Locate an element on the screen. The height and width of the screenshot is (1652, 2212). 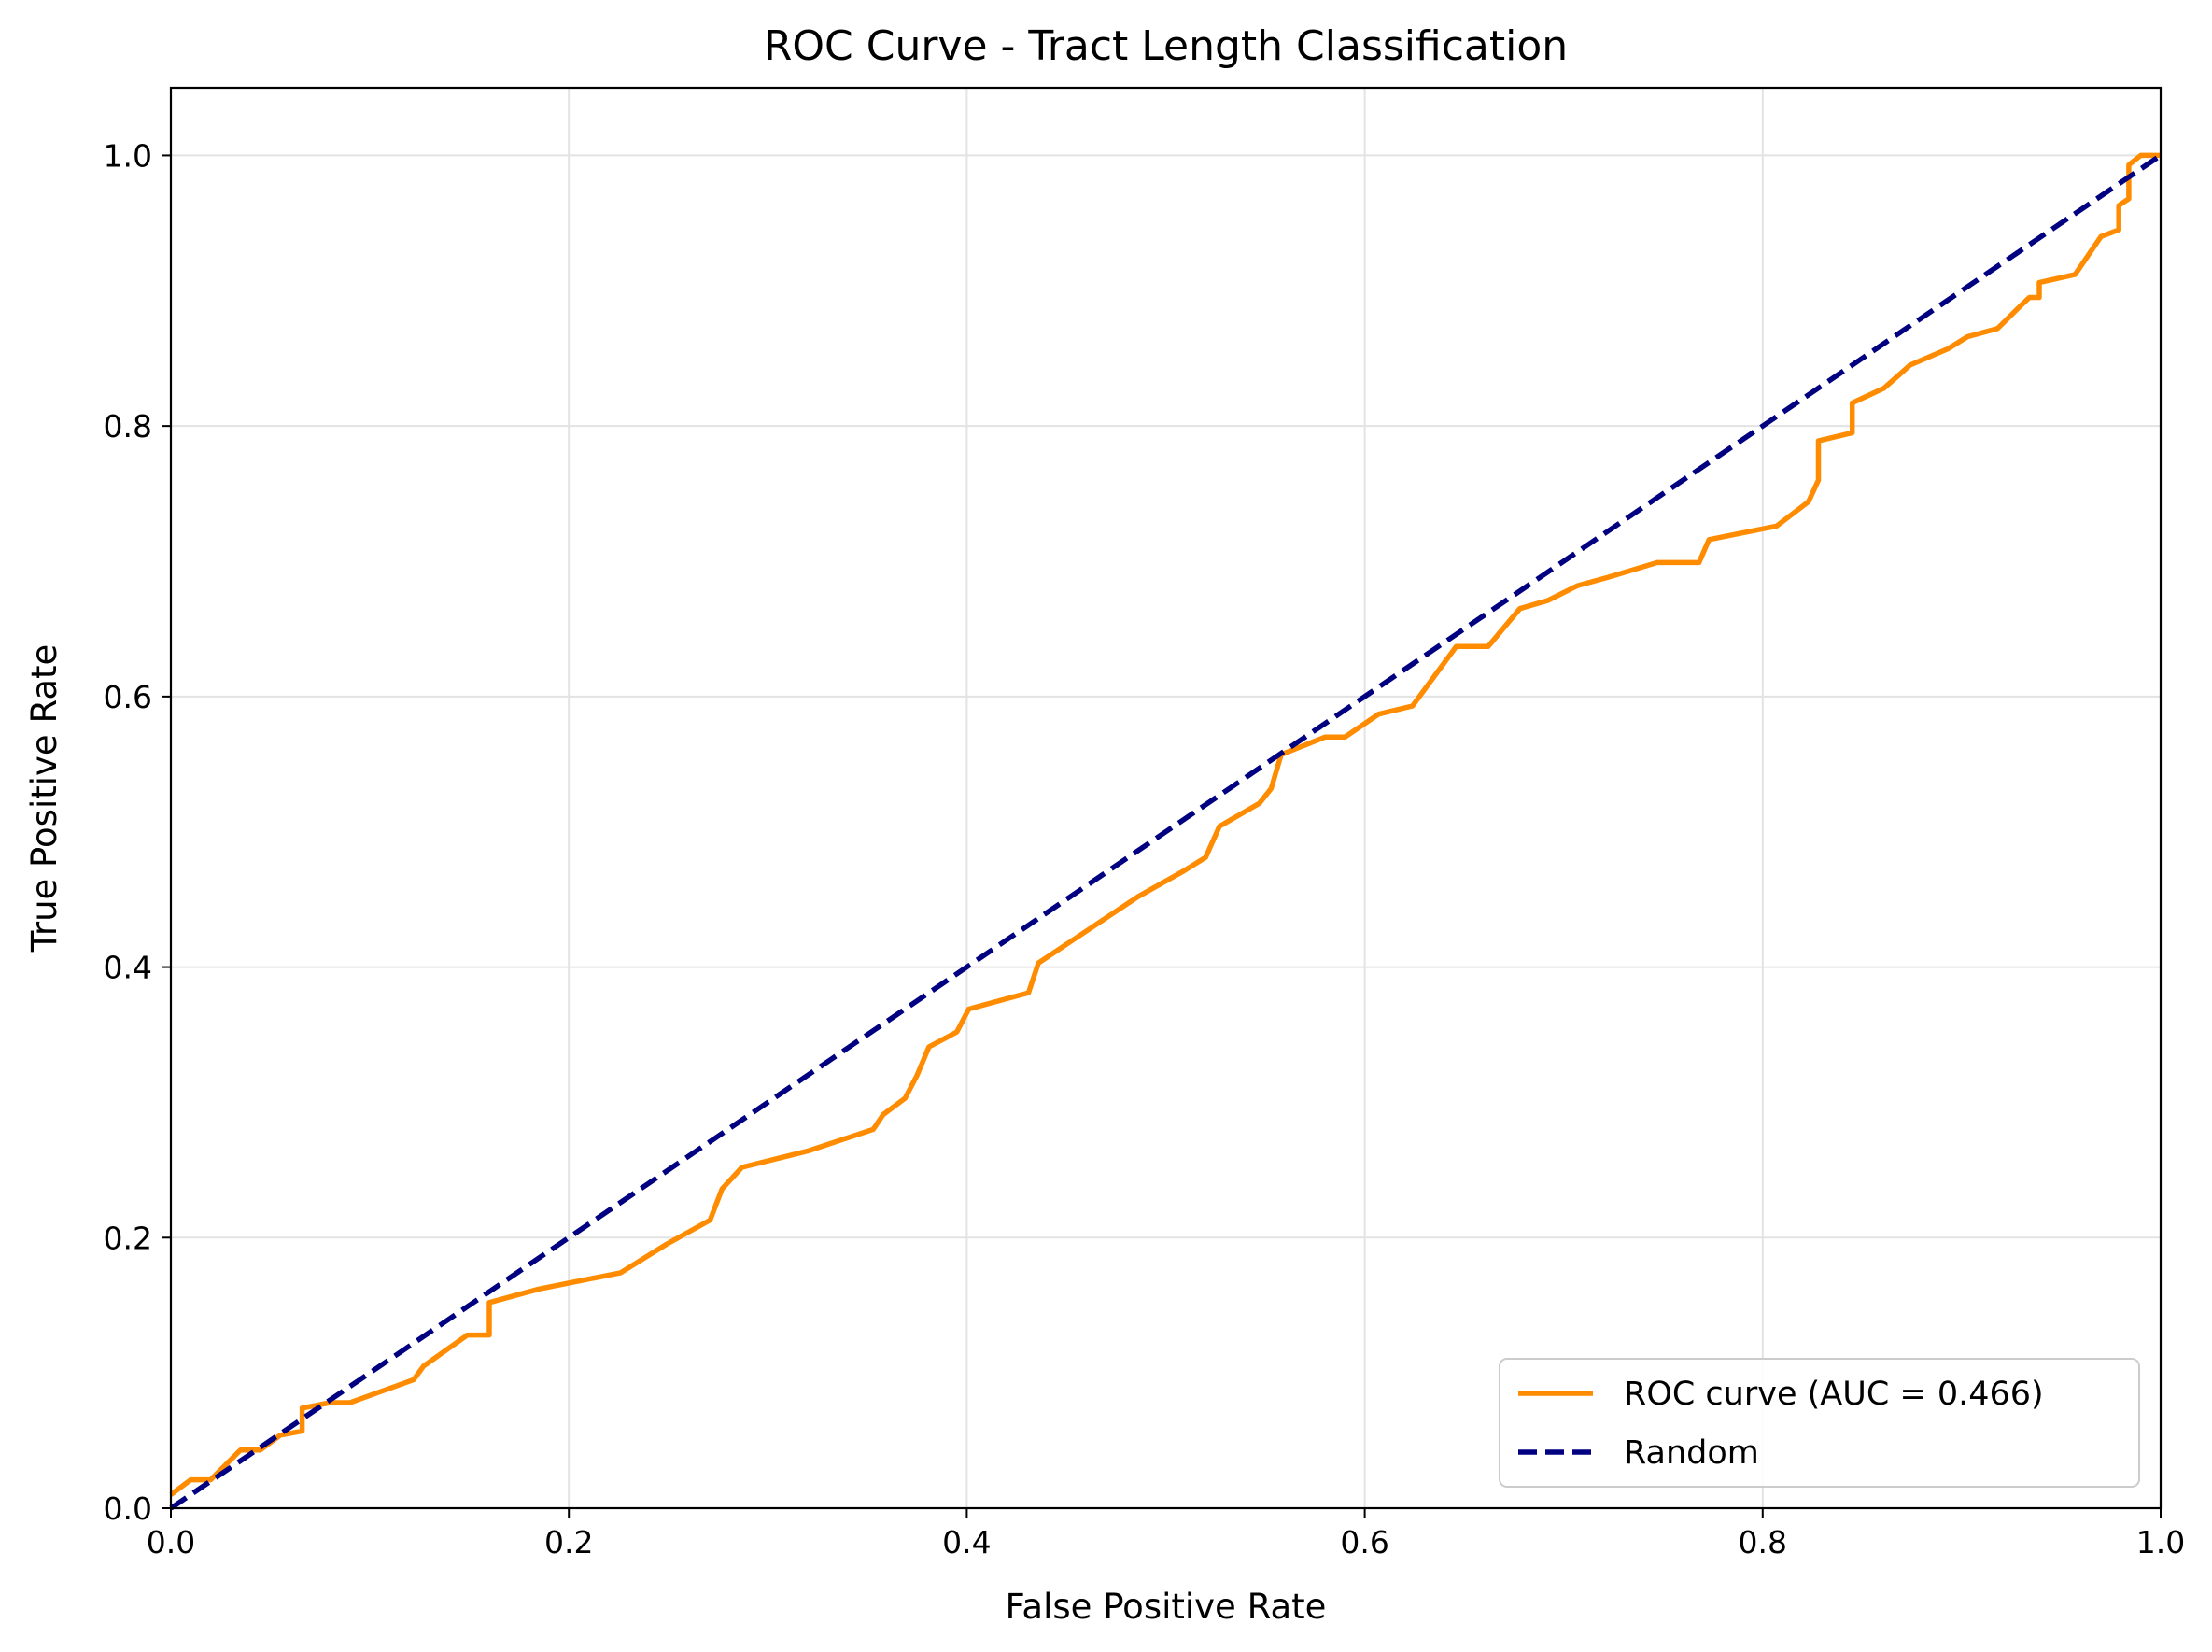
y-tick-label: 1.0 is located at coordinates (128, 155).